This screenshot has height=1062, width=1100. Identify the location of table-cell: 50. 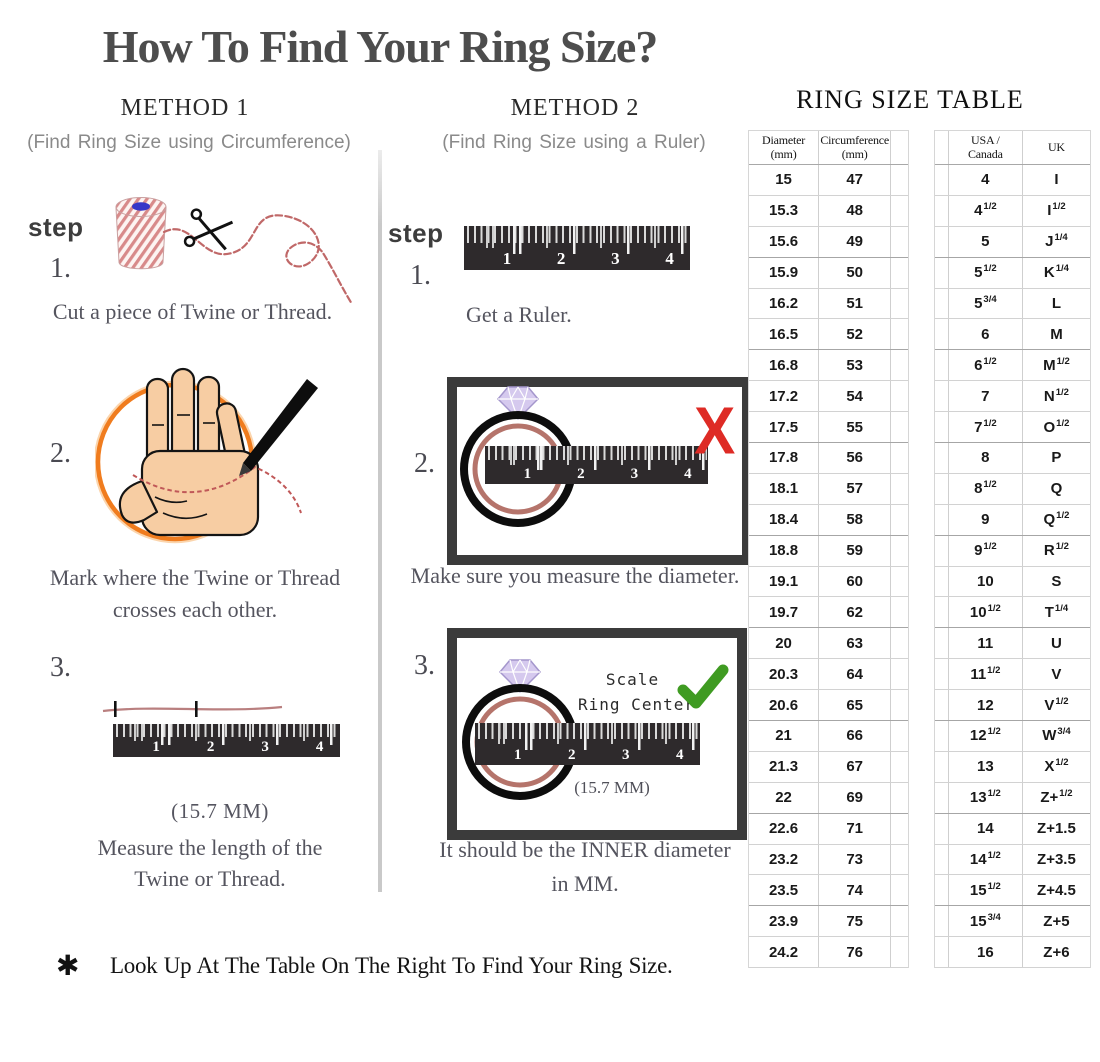
(854, 272).